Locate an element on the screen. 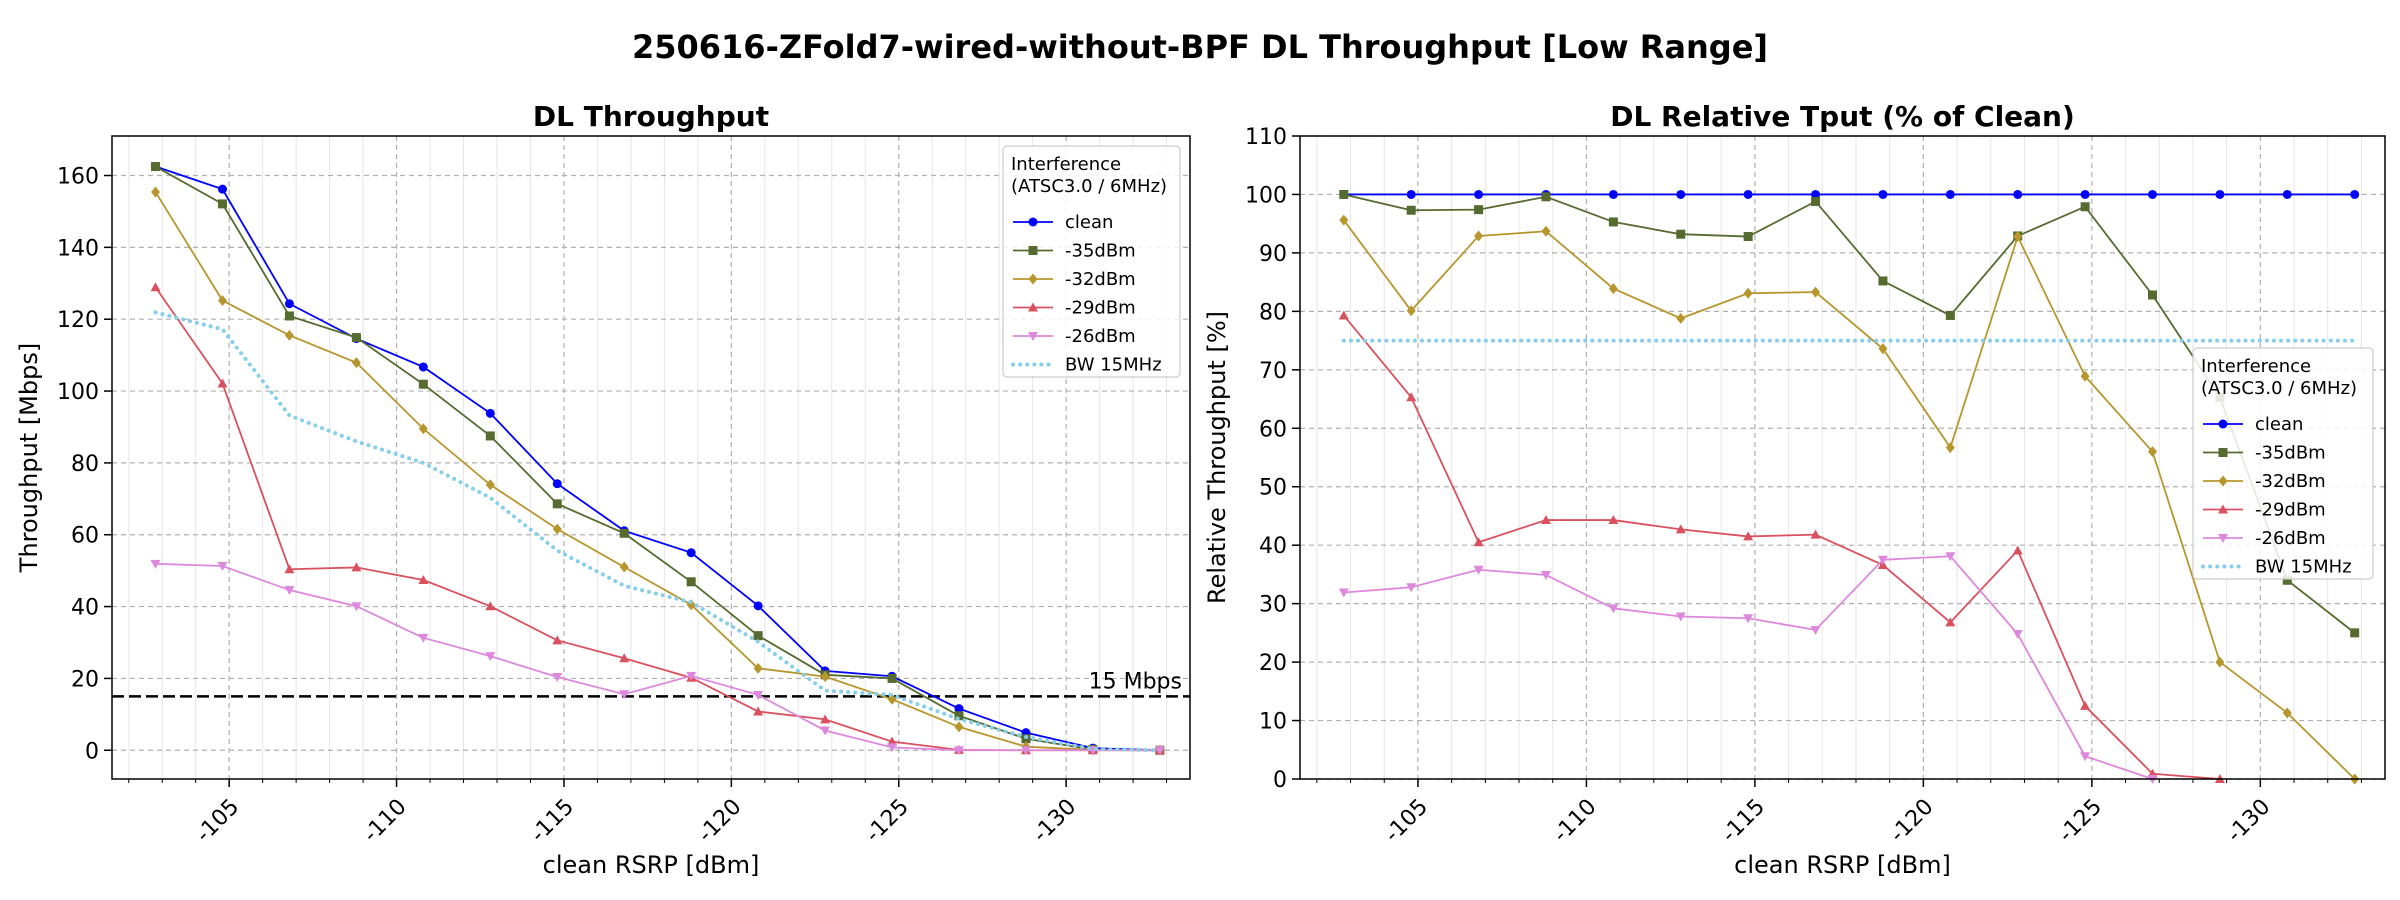 The width and height of the screenshot is (2400, 900). x-tick-label: -130 is located at coordinates (2248, 820).